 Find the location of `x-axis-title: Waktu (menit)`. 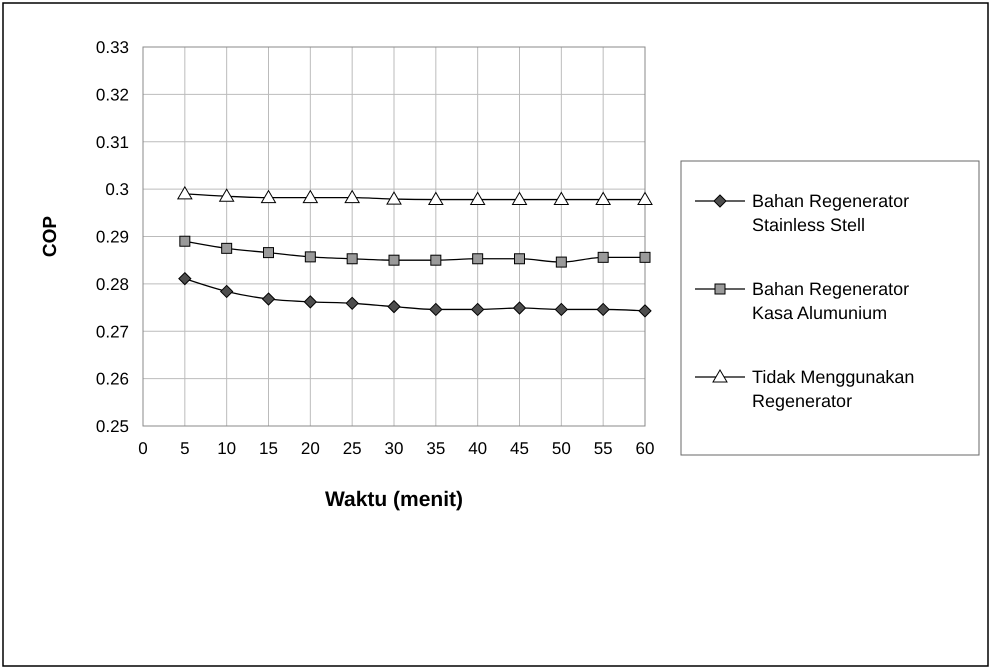

x-axis-title: Waktu (menit) is located at coordinates (394, 499).